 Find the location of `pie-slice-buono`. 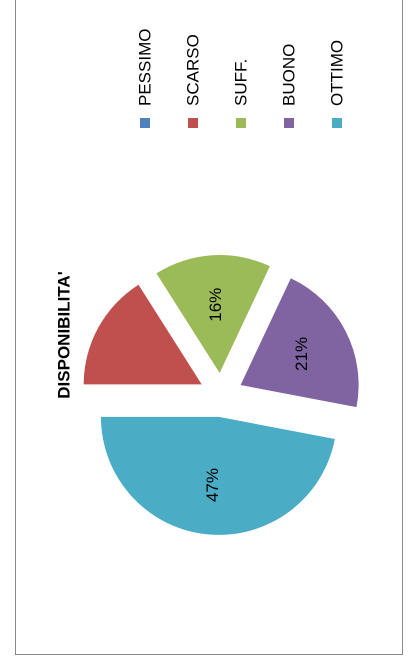

pie-slice-buono is located at coordinates (299, 343).